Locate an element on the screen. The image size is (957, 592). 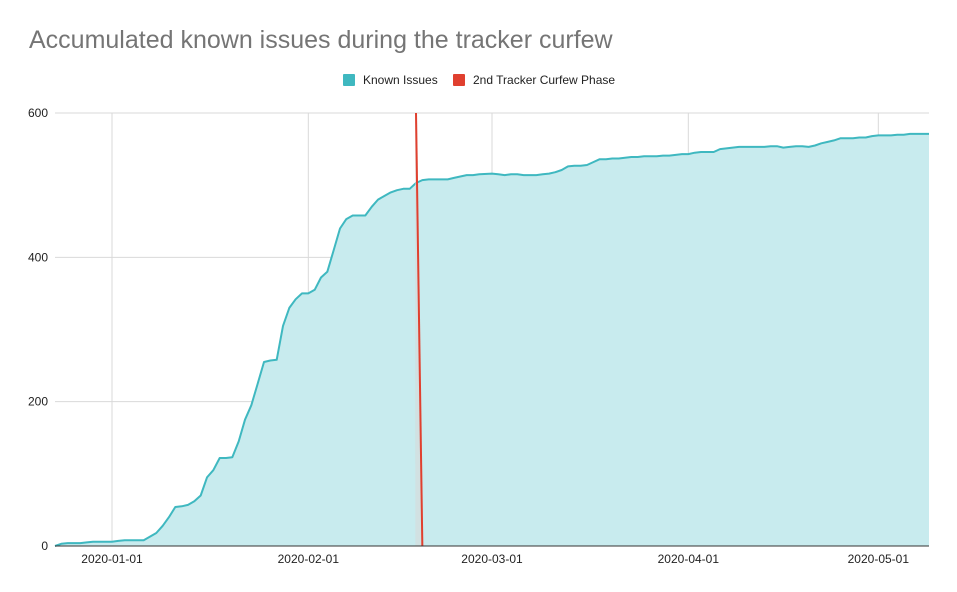
legend-item-curfew-phase: 2nd Tracker Curfew Phase is located at coordinates (534, 80).